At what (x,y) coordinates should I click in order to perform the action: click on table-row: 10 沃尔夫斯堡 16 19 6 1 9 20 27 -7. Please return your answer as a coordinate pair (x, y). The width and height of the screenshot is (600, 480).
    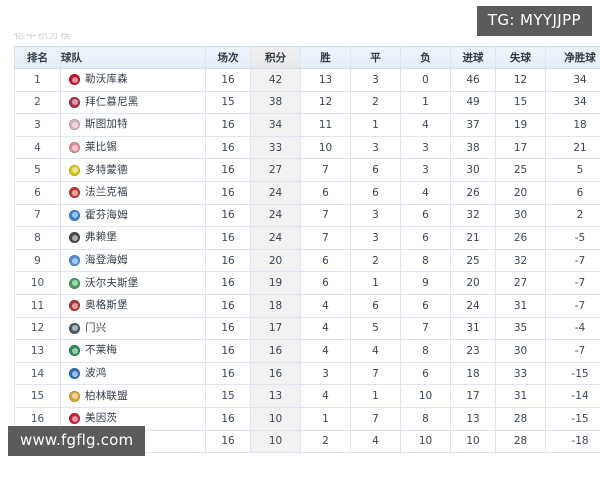
    Looking at the image, I should click on (307, 283).